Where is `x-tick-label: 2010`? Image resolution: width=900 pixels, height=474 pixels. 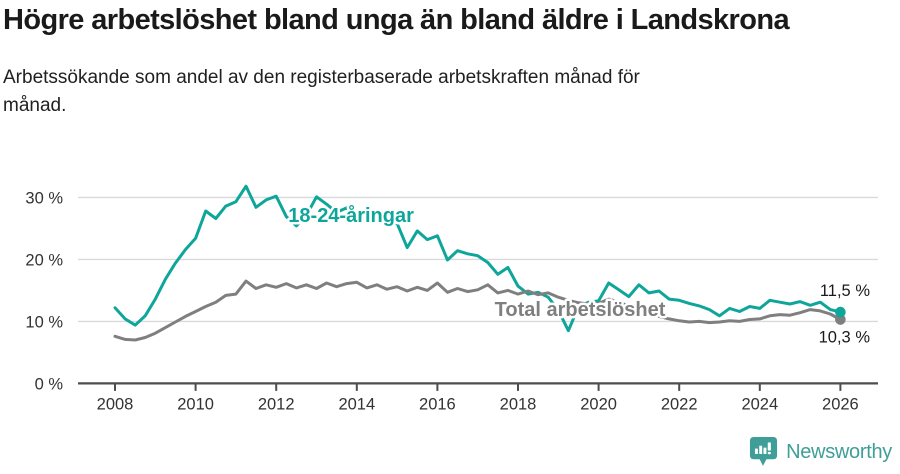 x-tick-label: 2010 is located at coordinates (195, 404).